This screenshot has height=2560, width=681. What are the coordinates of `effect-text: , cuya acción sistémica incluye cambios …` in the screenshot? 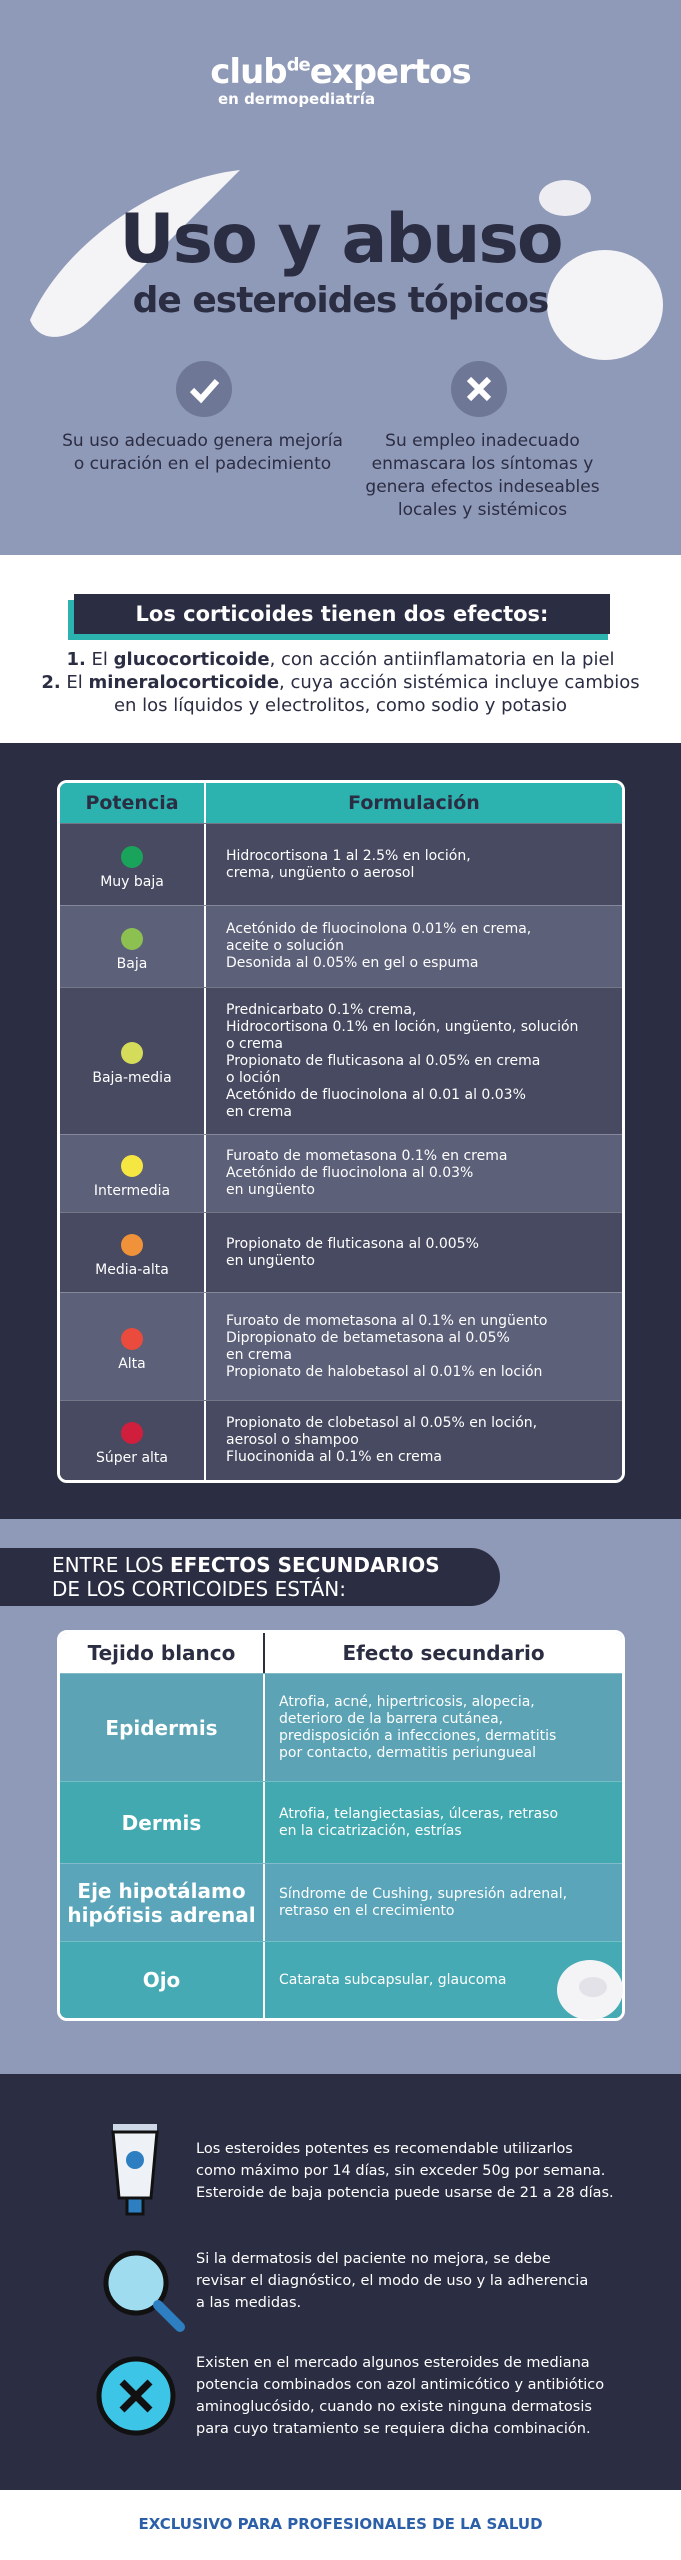 It's located at (376, 694).